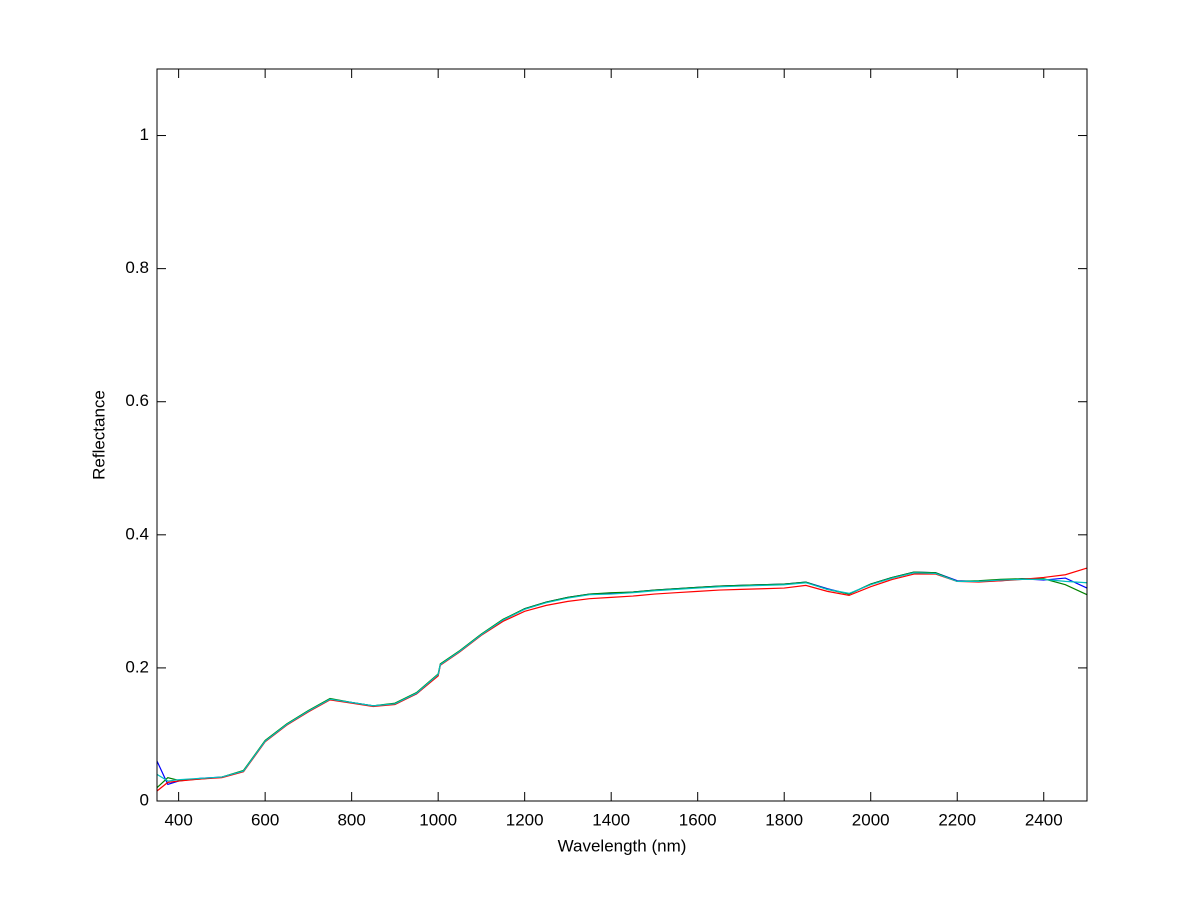  I want to click on y-tick-label: 1, so click(144, 134).